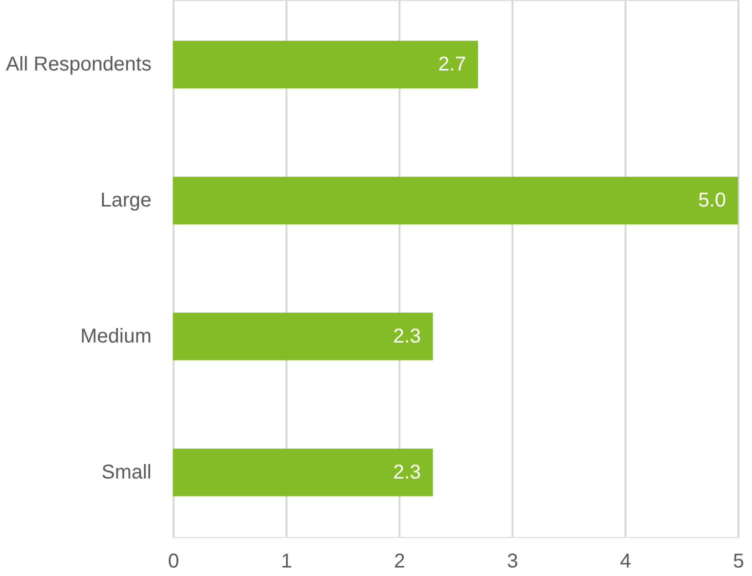 The width and height of the screenshot is (752, 576). What do you see at coordinates (286, 561) in the screenshot?
I see `x-tick-label: 1` at bounding box center [286, 561].